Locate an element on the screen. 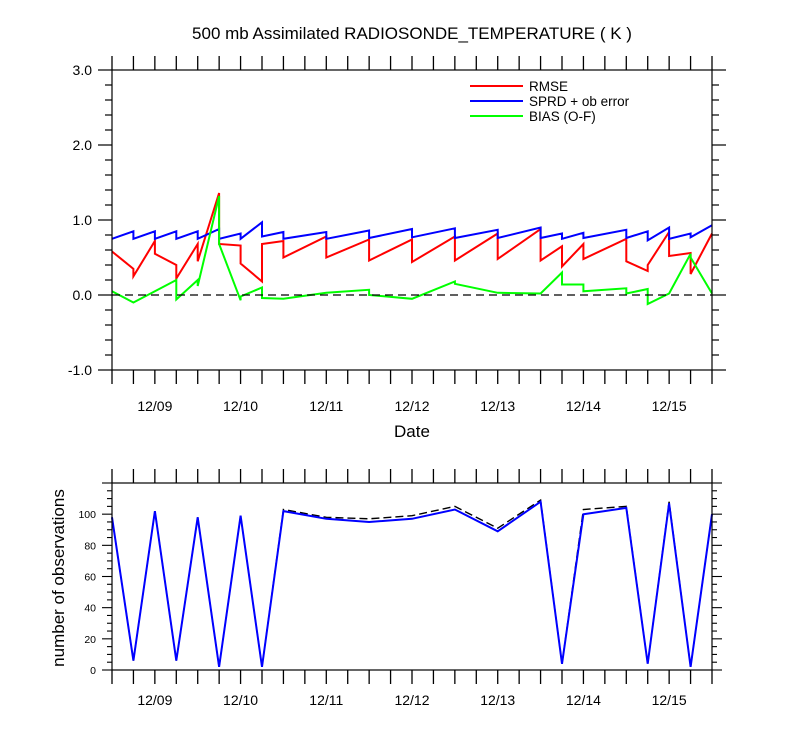  top-chart-xlabel: Date is located at coordinates (412, 431).